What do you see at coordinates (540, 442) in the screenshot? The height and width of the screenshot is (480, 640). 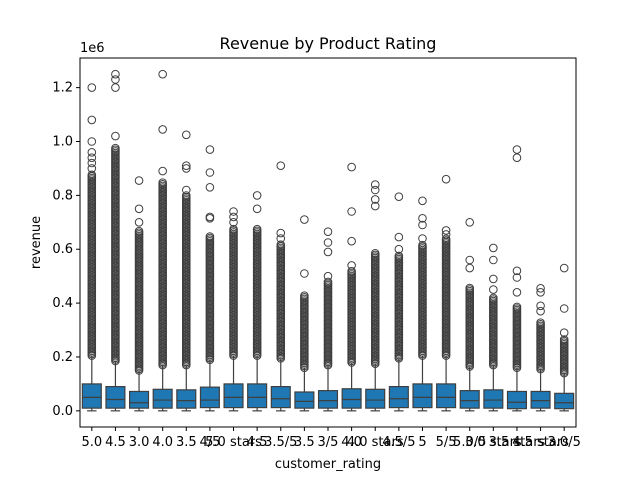 I see `x-tick-label: 4.5 stars` at bounding box center [540, 442].